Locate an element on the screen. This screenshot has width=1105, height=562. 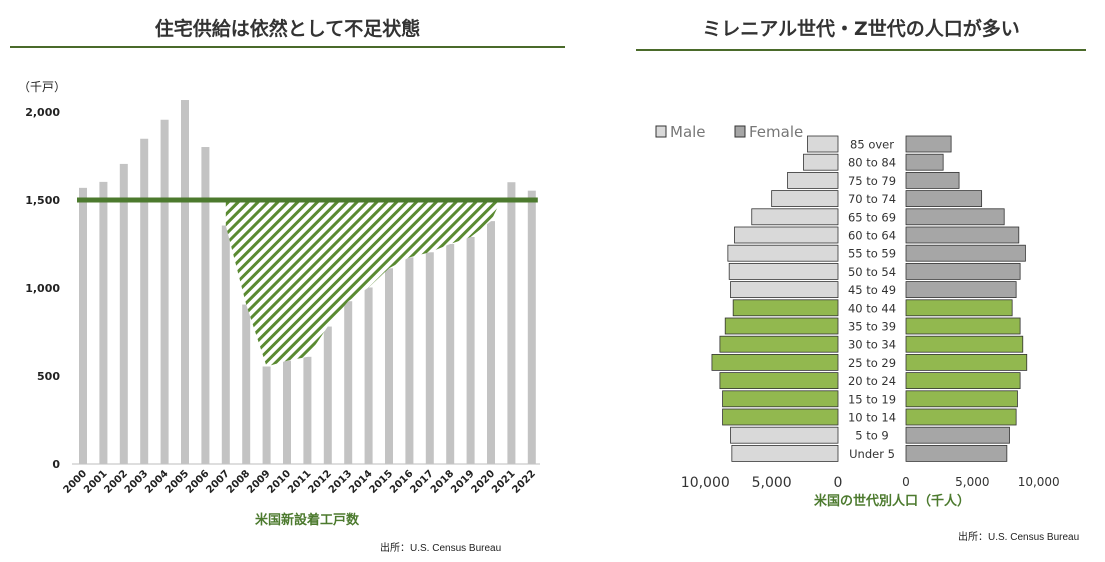
age-group-label: 15 to 19 is located at coordinates (872, 399).